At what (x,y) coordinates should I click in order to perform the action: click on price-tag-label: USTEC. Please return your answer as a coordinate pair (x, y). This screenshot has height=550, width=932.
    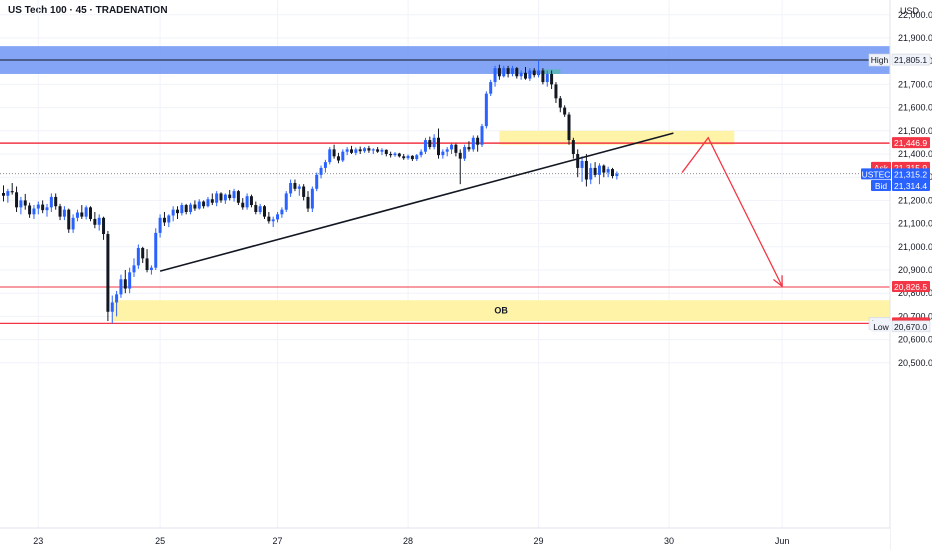
    Looking at the image, I should click on (876, 174).